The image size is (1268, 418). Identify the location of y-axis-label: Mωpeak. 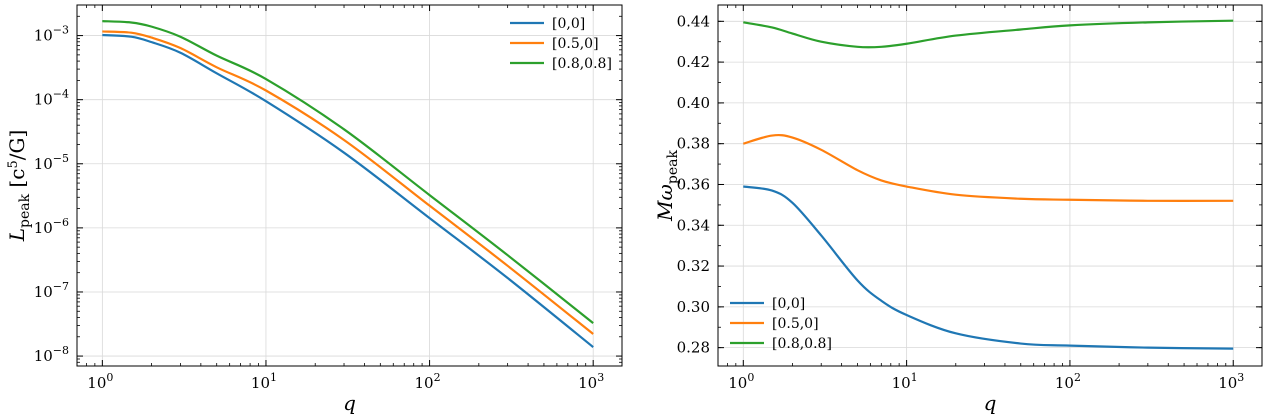
(667, 186).